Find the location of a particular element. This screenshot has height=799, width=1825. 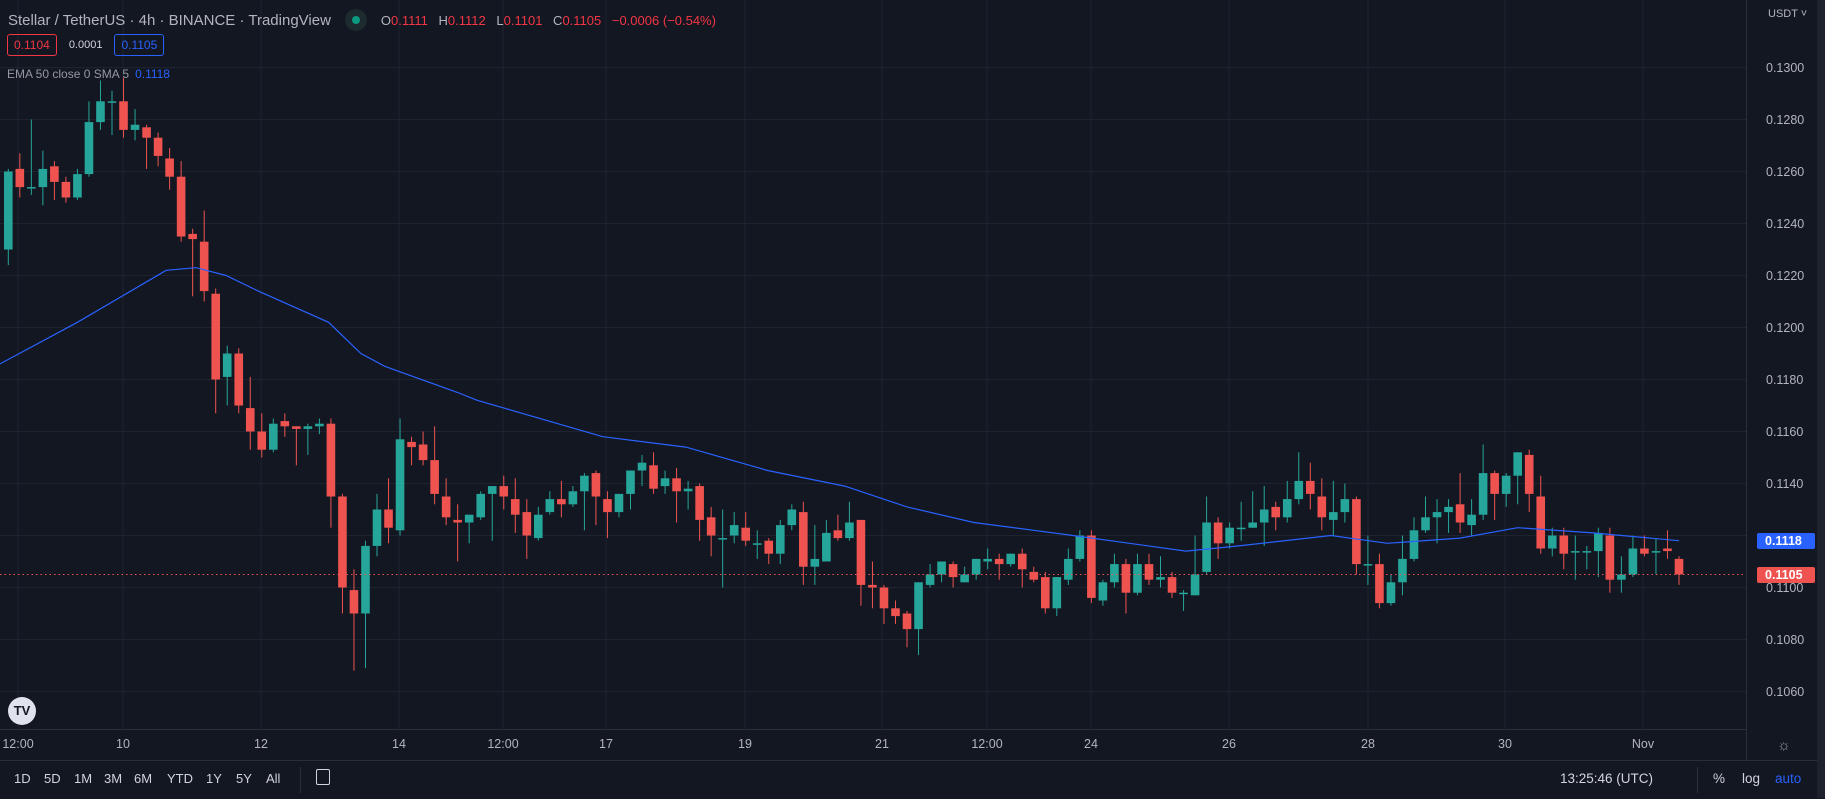

range-button-1m: 1M is located at coordinates (83, 778).